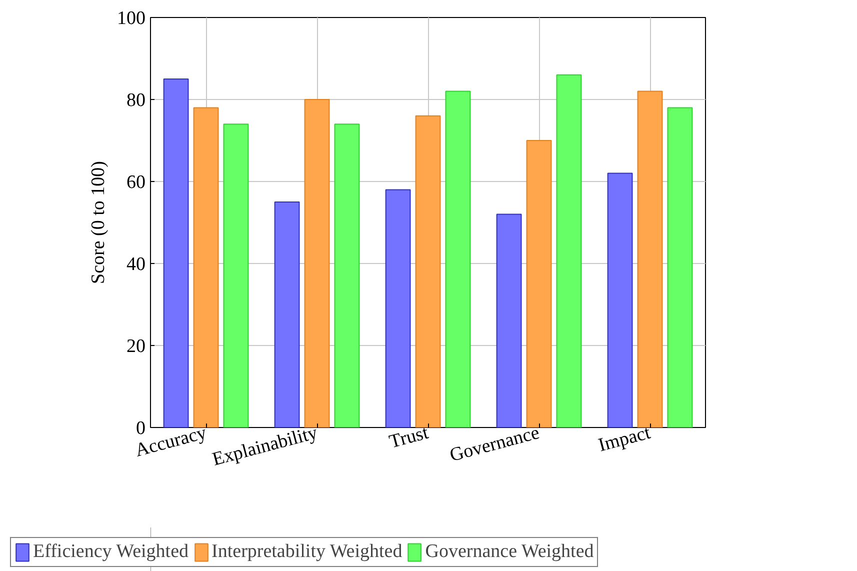 This screenshot has height=571, width=857. Describe the element at coordinates (131, 18) in the screenshot. I see `y-tick-label: 100` at that location.